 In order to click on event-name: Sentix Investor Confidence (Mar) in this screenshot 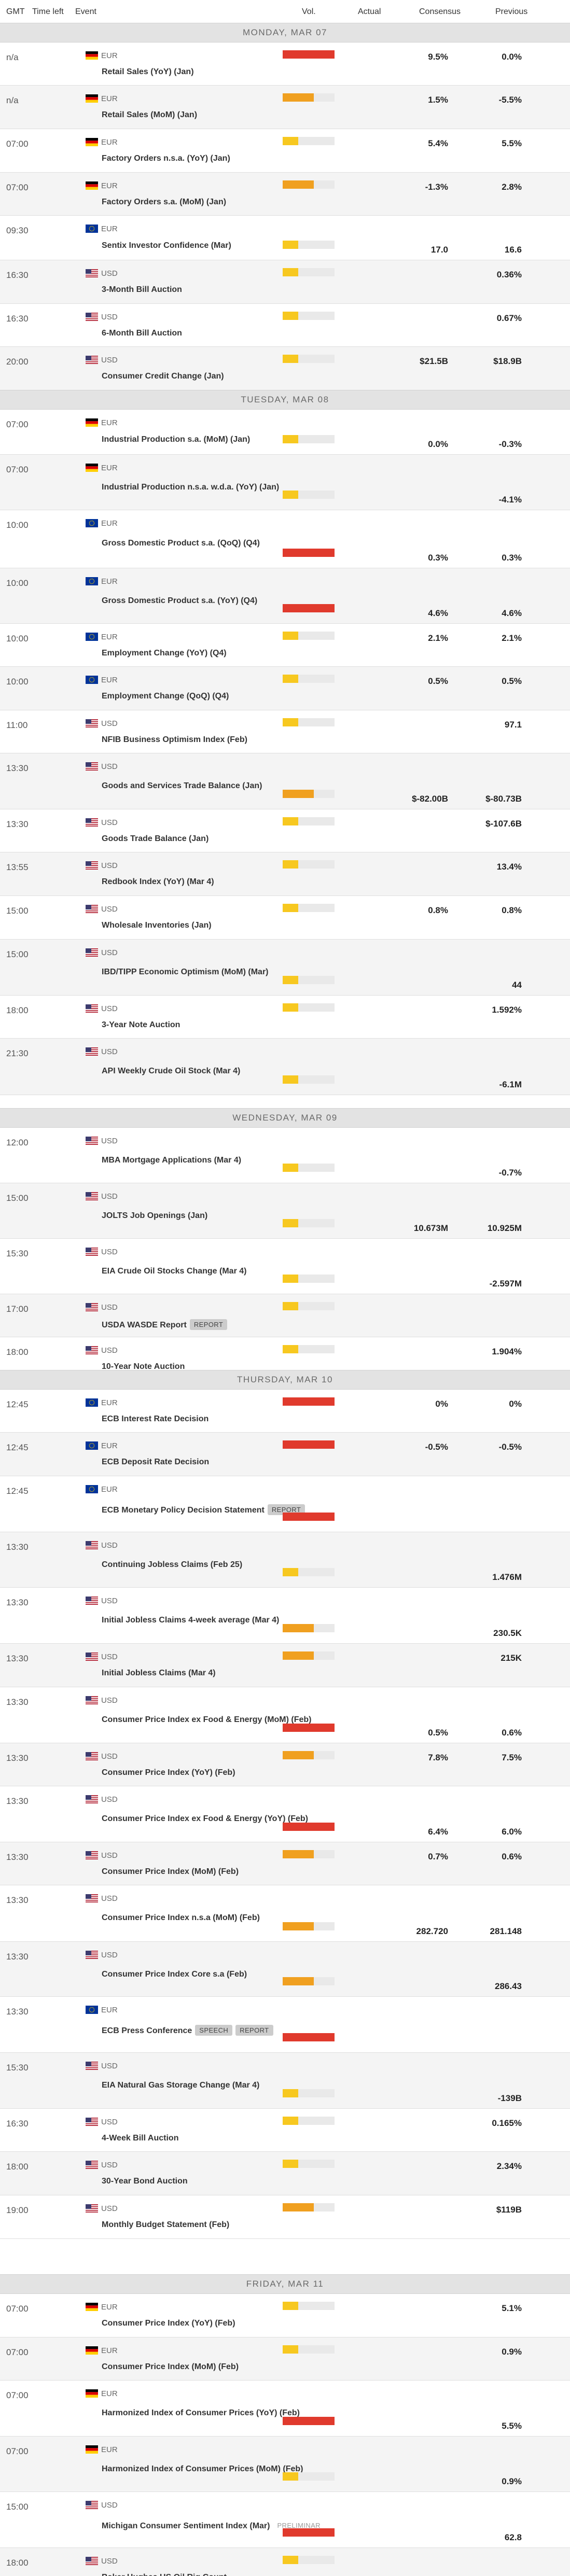, I will do `click(166, 245)`.